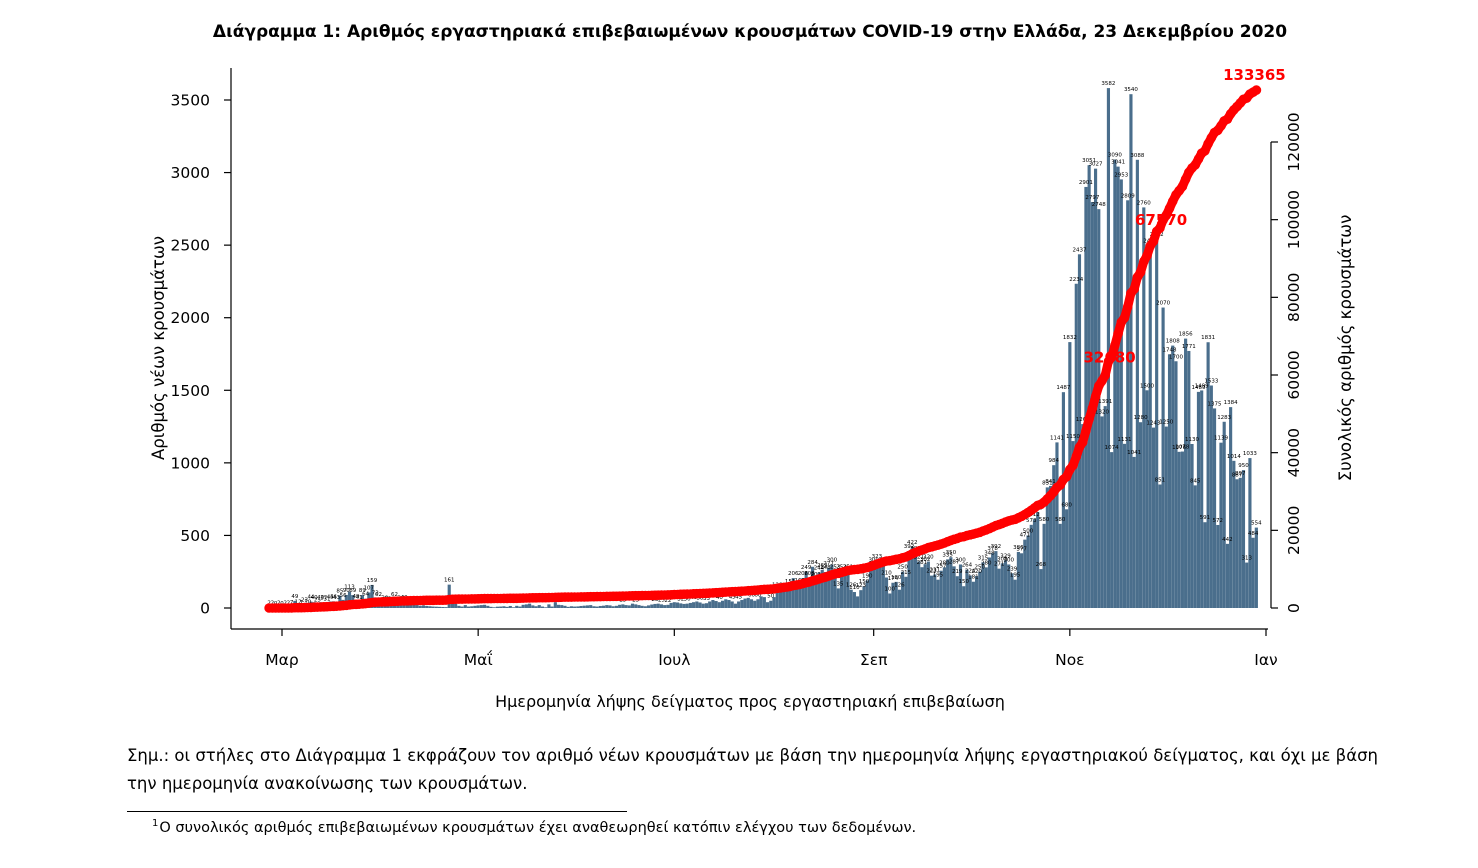  I want to click on bar-value-label: 31, so click(327, 600).